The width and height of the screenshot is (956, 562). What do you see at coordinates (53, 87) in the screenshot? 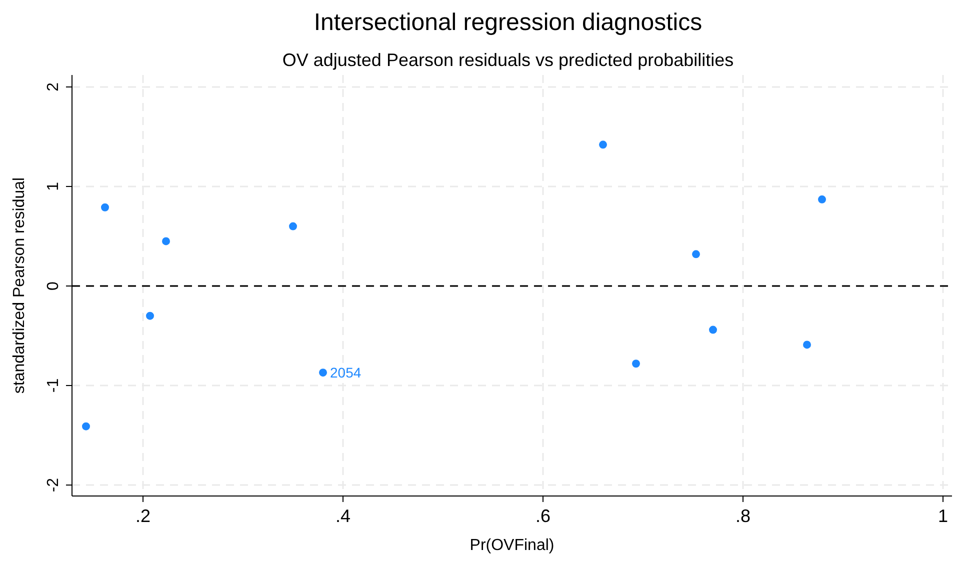
I see `y-tick-label: 2` at bounding box center [53, 87].